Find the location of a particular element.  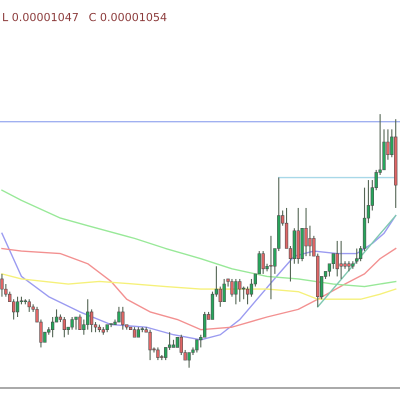

text: C 0.00001054 is located at coordinates (127, 17).